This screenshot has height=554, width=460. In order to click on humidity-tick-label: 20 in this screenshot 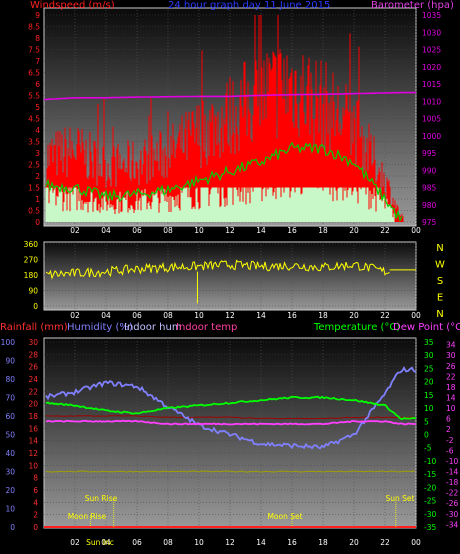, I will do `click(10, 490)`.